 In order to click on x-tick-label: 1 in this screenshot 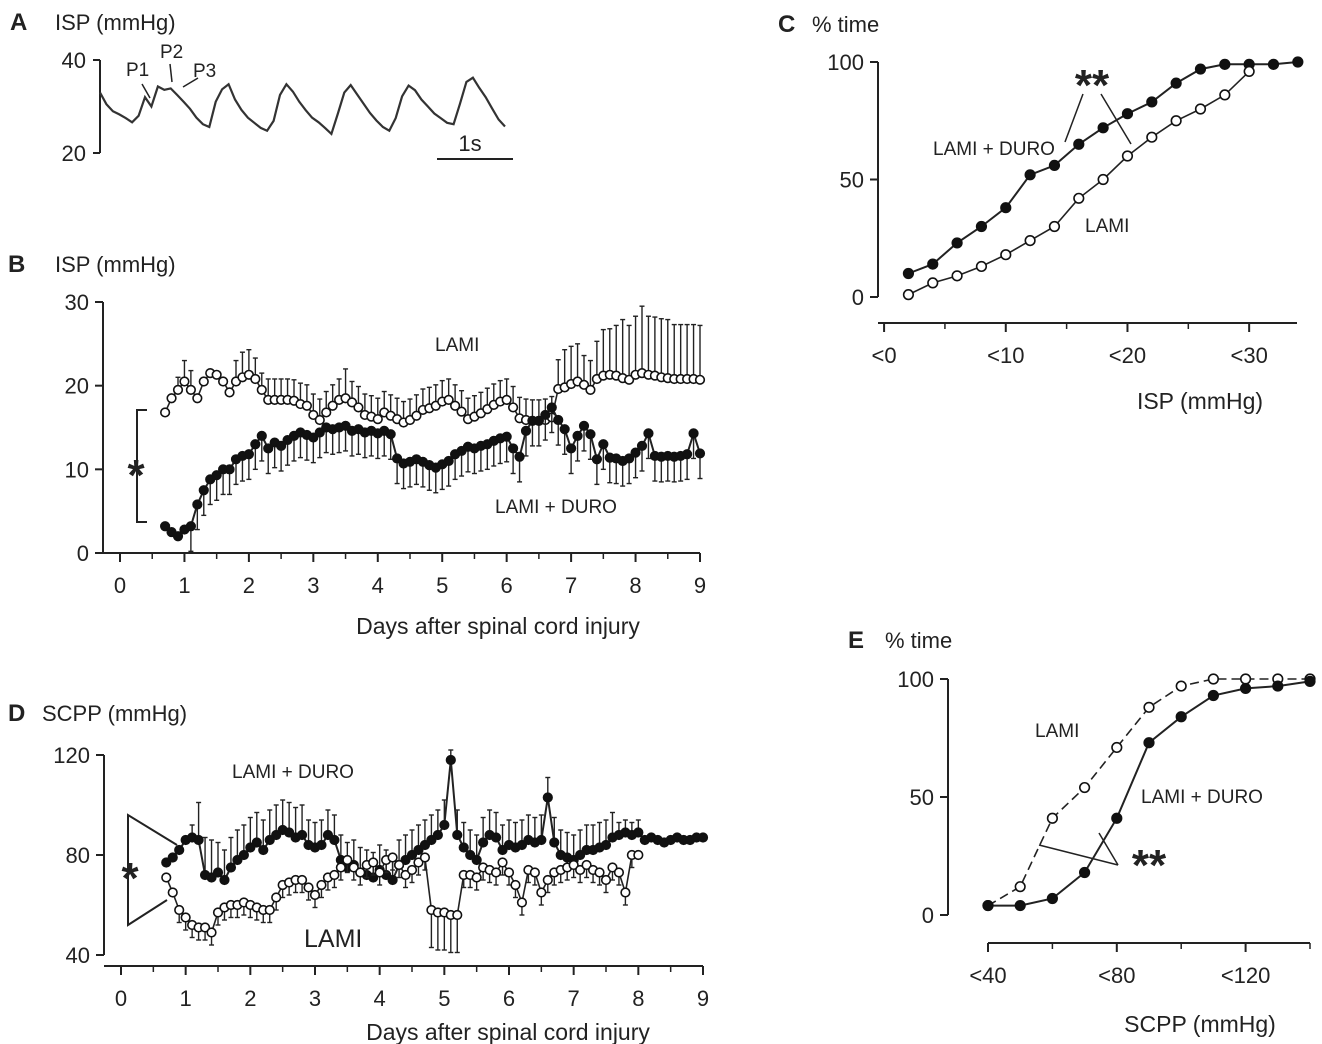, I will do `click(186, 998)`.